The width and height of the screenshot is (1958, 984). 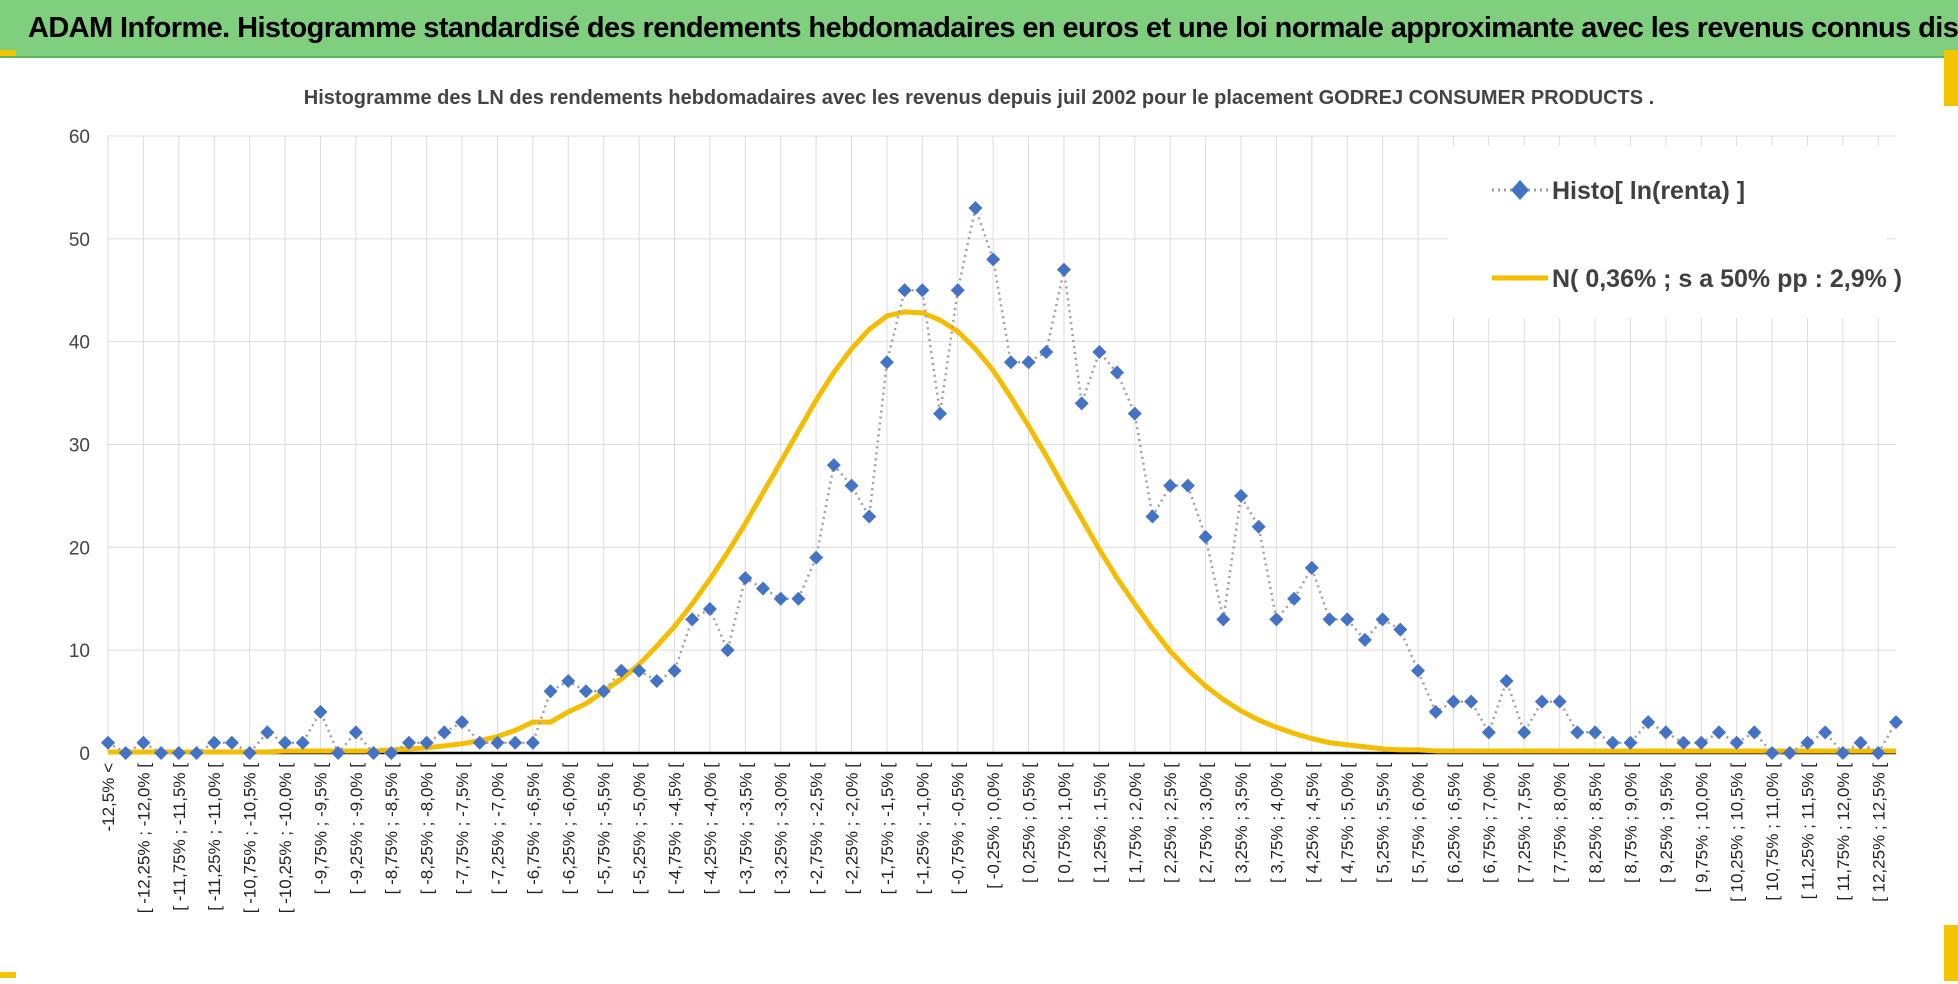 I want to click on y-tick-label: 50, so click(x=79, y=240).